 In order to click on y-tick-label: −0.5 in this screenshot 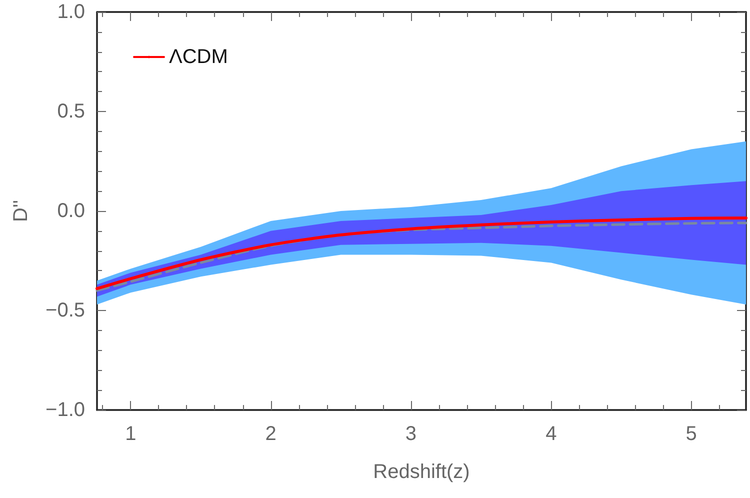, I will do `click(65, 311)`.